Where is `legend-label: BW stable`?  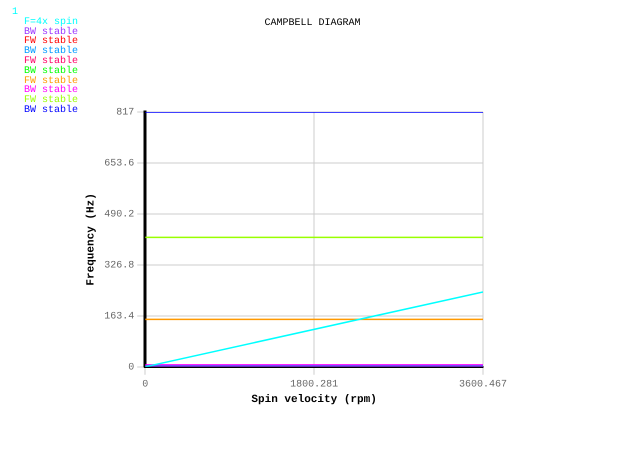
legend-label: BW stable is located at coordinates (50, 71).